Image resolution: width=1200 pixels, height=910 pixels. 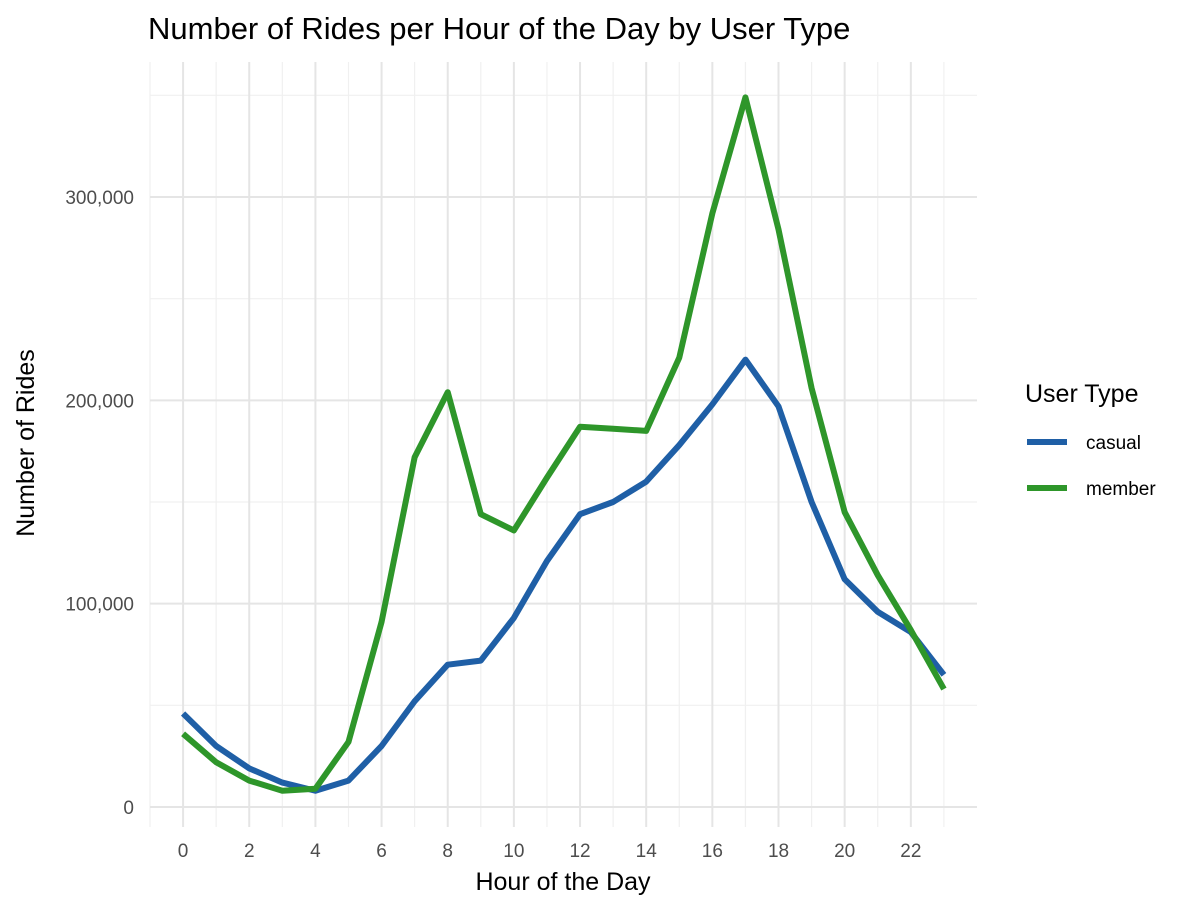 What do you see at coordinates (99, 503) in the screenshot?
I see `y-axis-ticks: 0 100,000 200,000 300,000` at bounding box center [99, 503].